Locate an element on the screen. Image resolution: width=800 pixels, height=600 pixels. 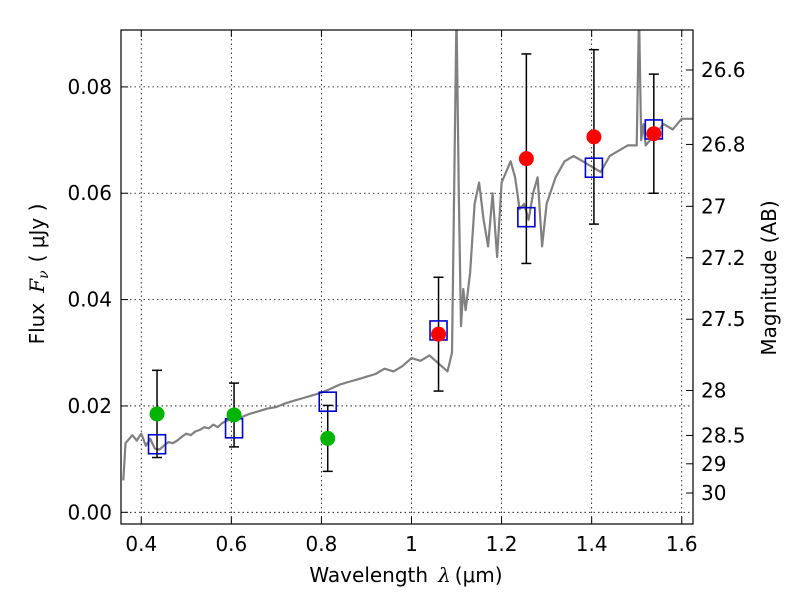
x-tick-label: 1.4 is located at coordinates (592, 544).